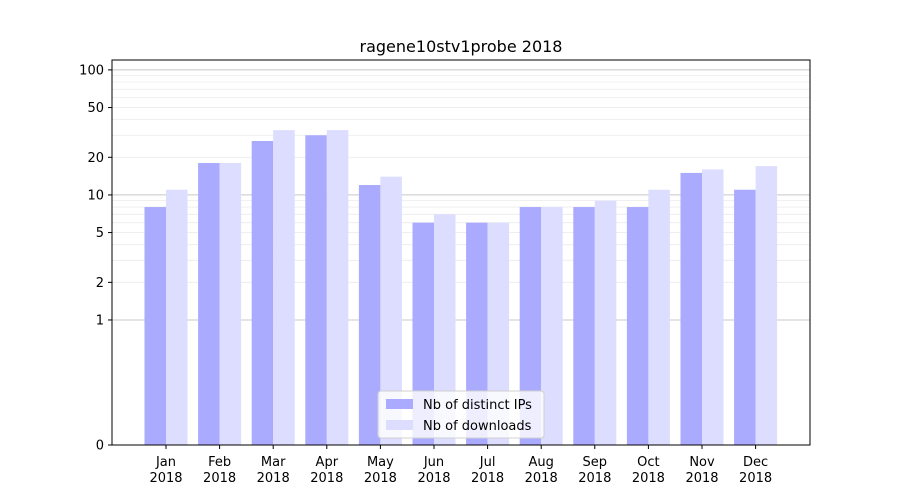 The width and height of the screenshot is (900, 500). I want to click on y-tick-label: 20, so click(95, 158).